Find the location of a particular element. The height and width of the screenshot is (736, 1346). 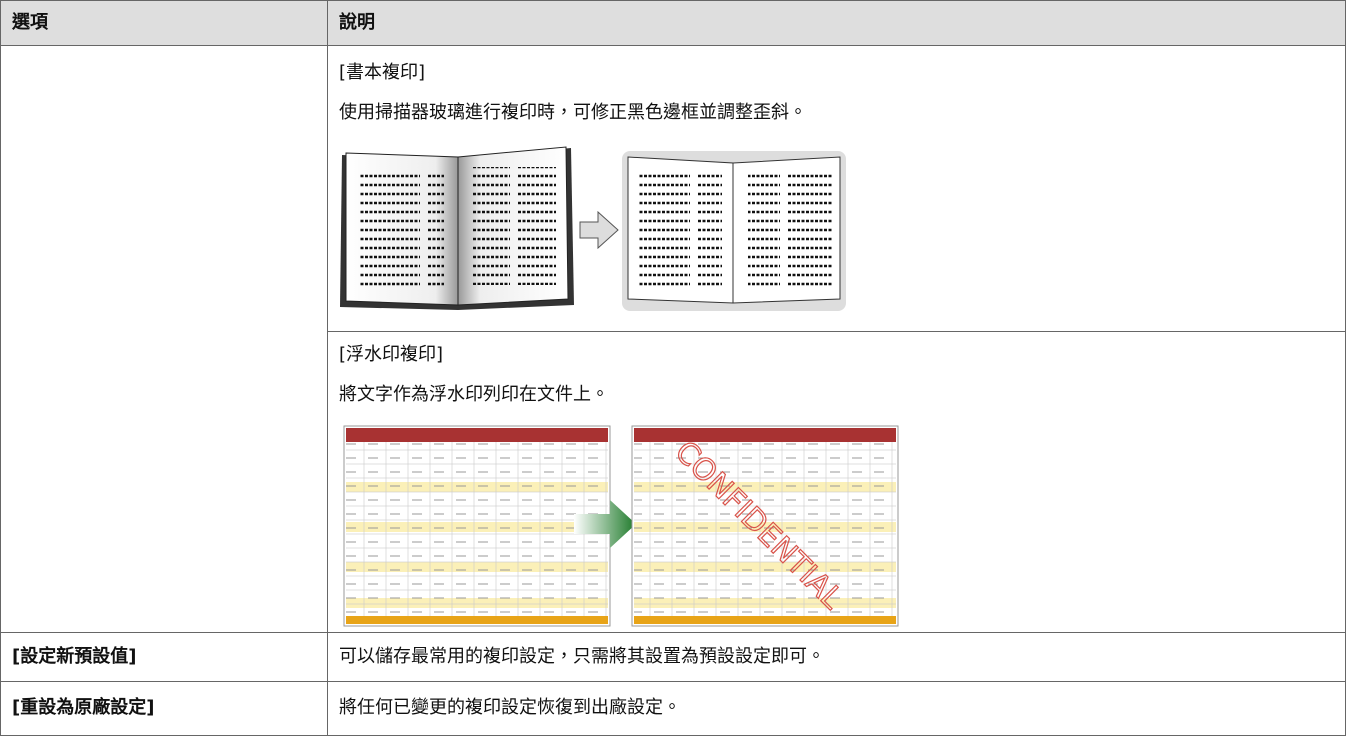

option-title: [書本複印] is located at coordinates (382, 72).